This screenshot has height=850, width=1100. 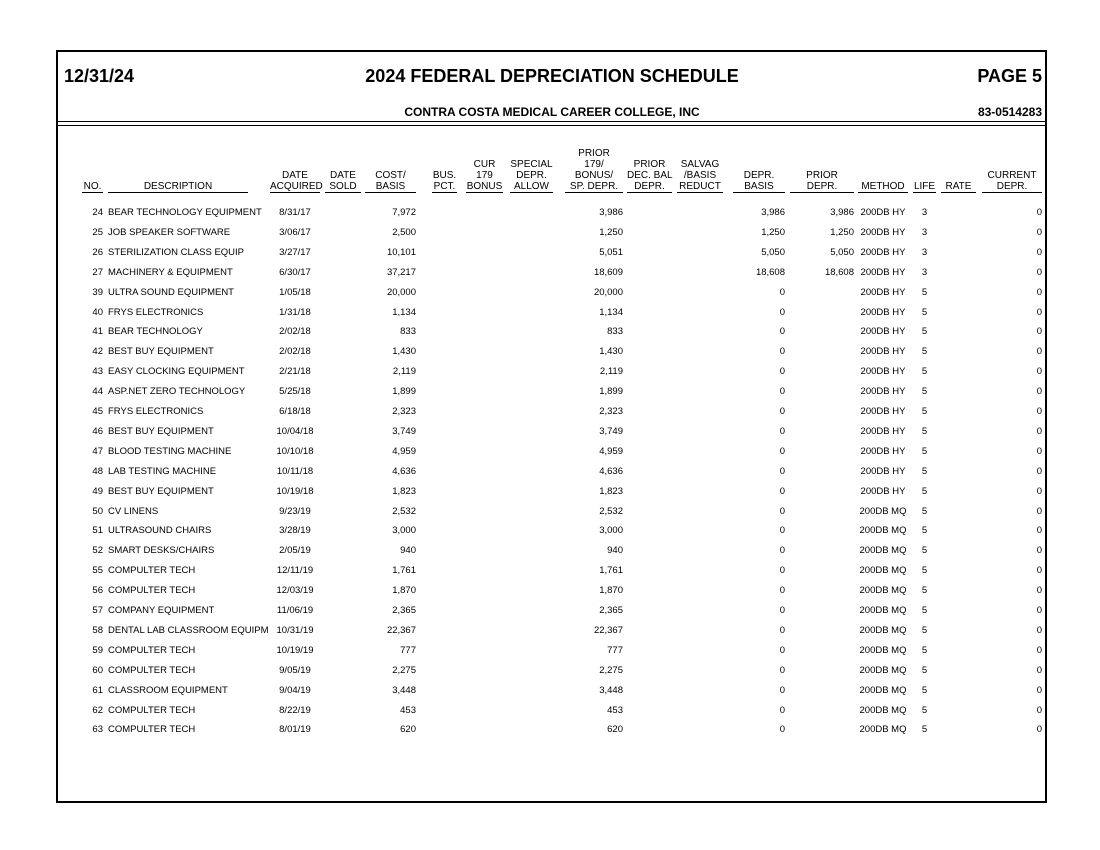 I want to click on table-cell: 11/06/19, so click(x=295, y=610).